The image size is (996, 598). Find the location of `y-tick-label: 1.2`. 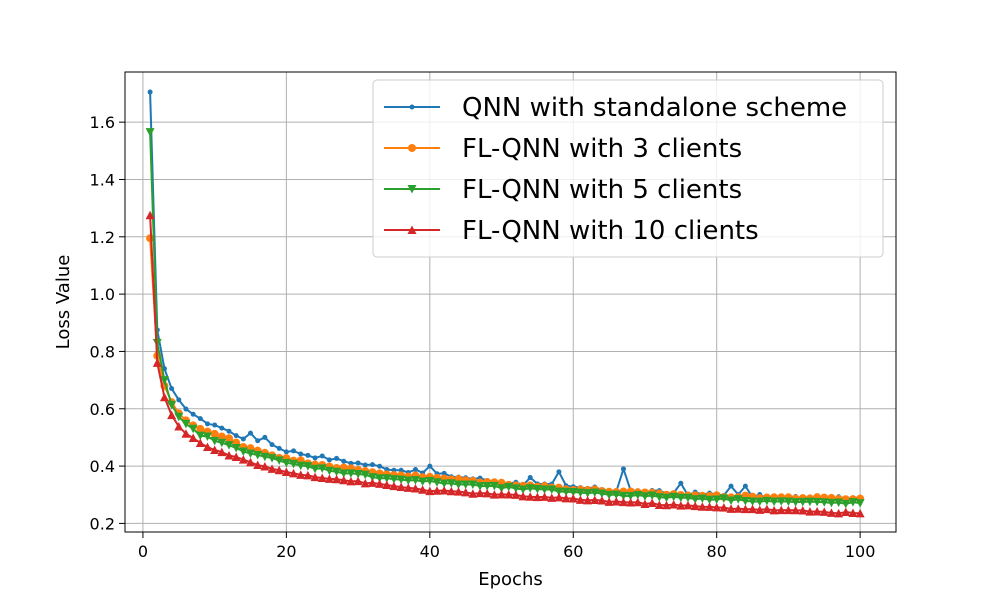

y-tick-label: 1.2 is located at coordinates (102, 237).